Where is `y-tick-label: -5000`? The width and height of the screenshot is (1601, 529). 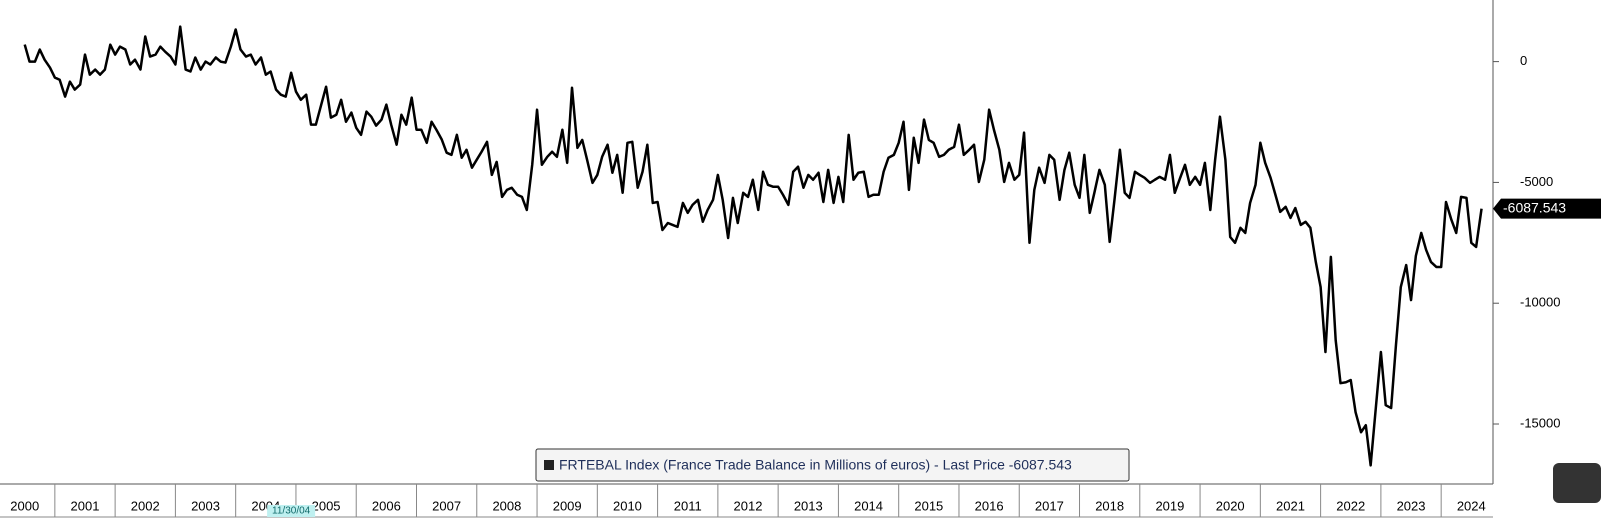 y-tick-label: -5000 is located at coordinates (1536, 181).